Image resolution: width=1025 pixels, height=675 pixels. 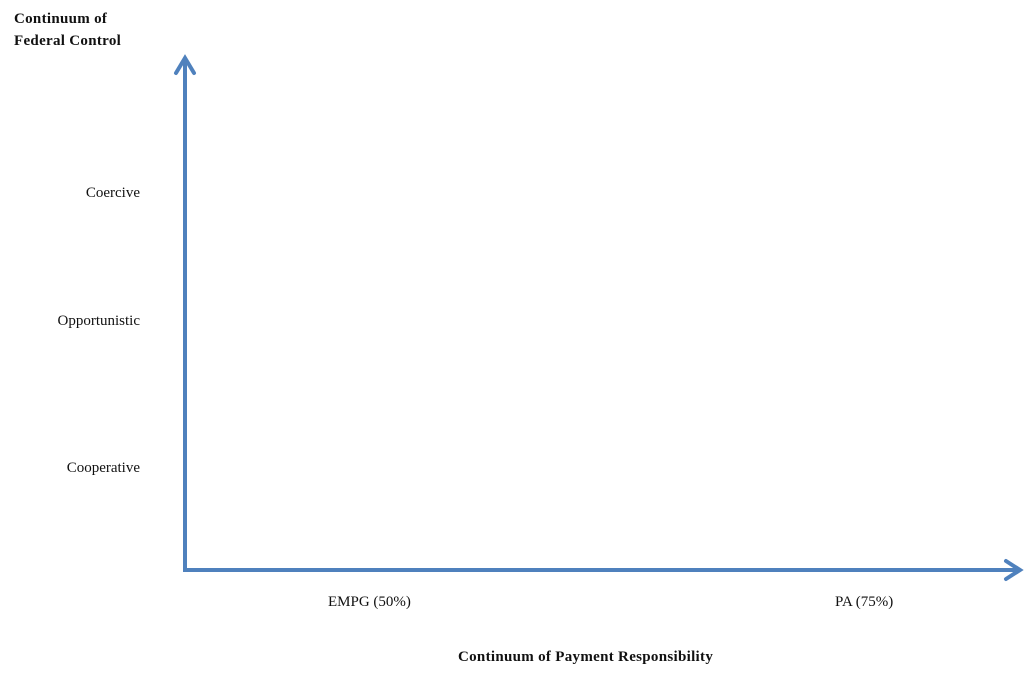 I want to click on y-axis-arrowhead, so click(x=185, y=64).